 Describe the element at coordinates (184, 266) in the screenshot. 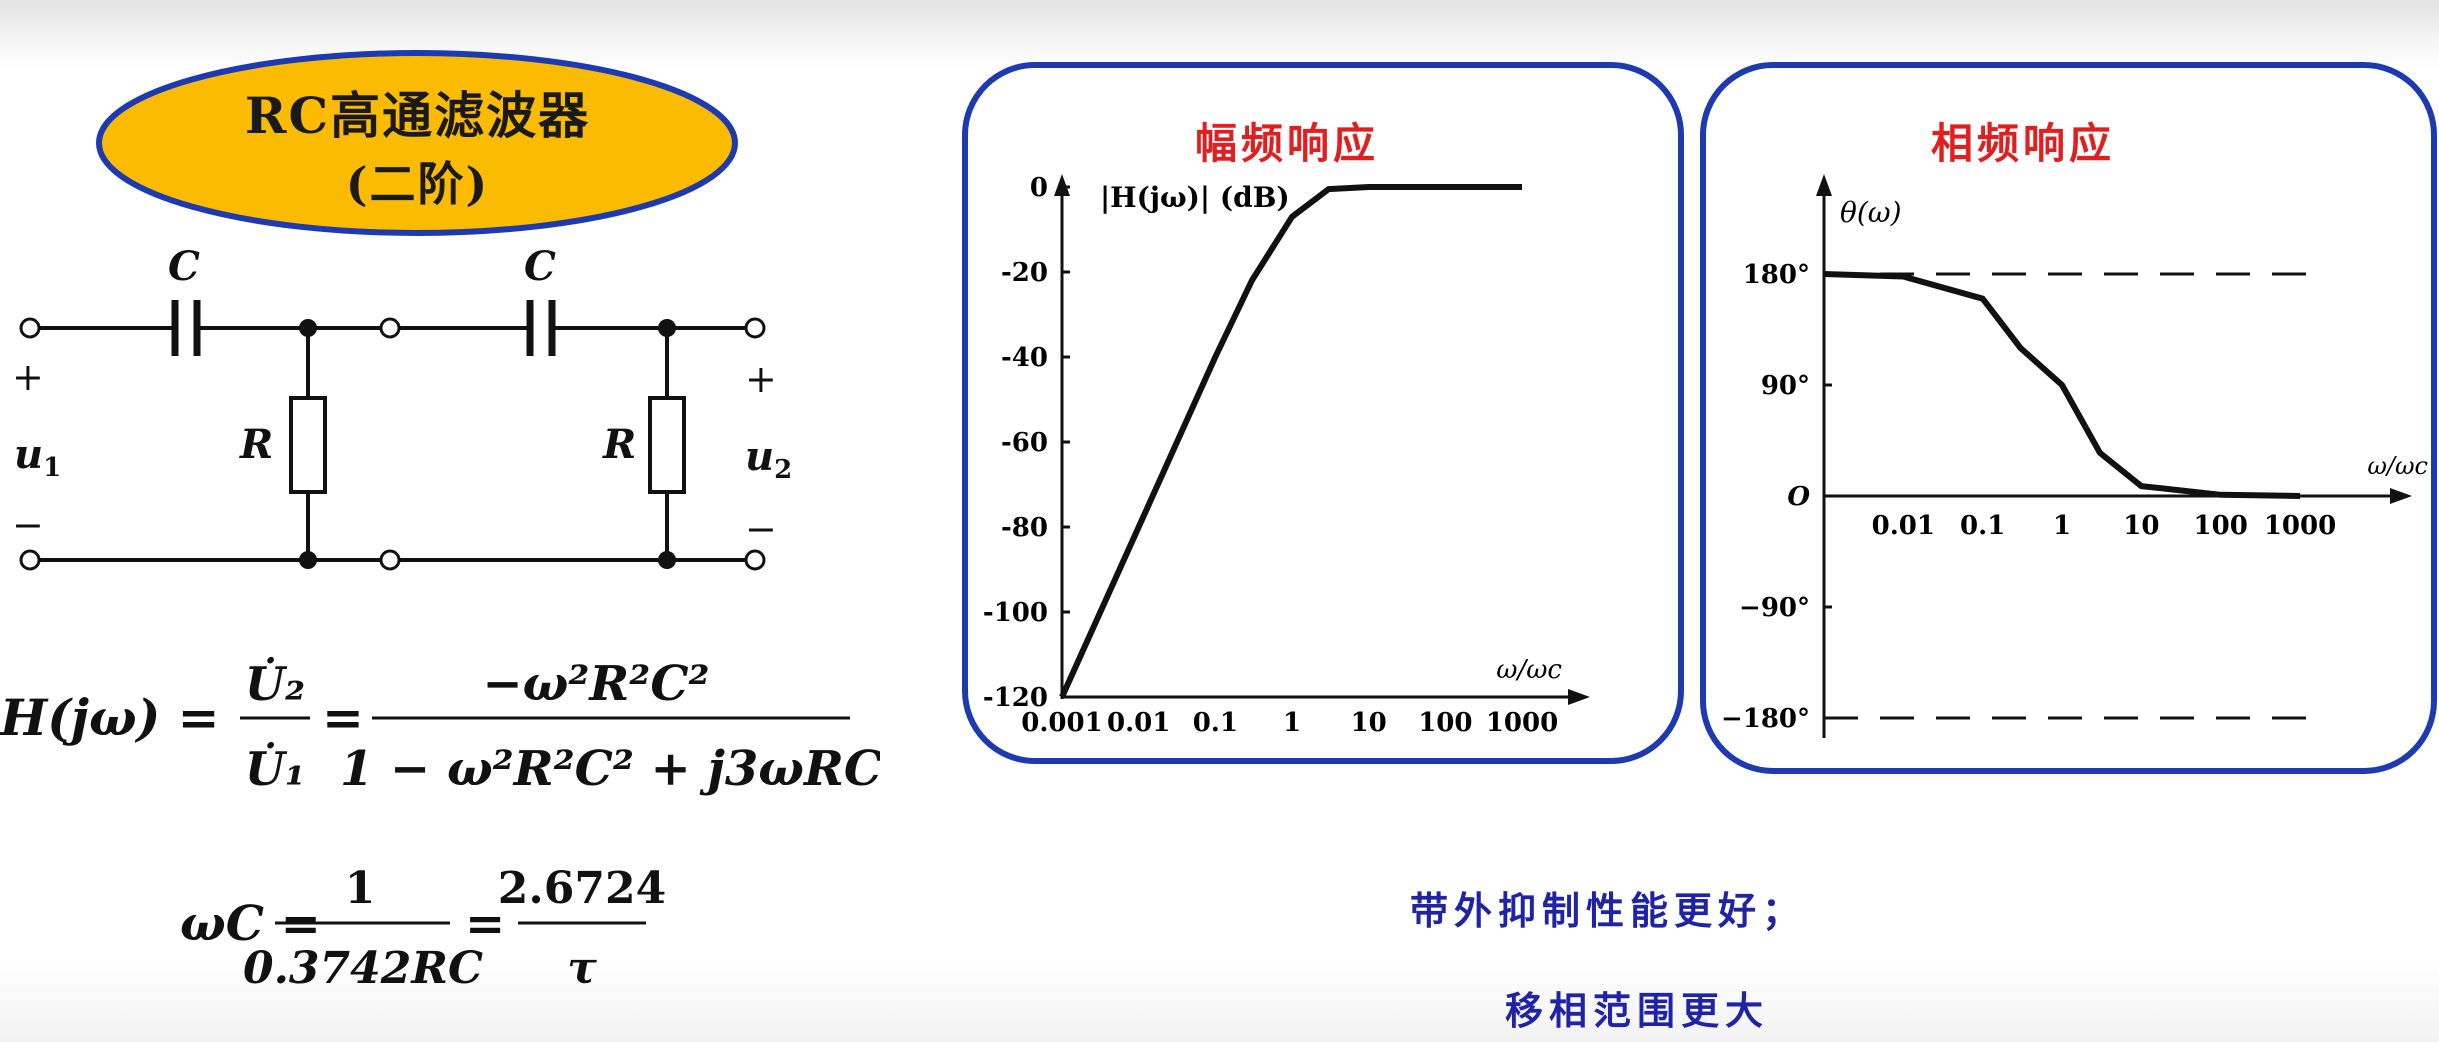

I see `cap1-label: C` at that location.